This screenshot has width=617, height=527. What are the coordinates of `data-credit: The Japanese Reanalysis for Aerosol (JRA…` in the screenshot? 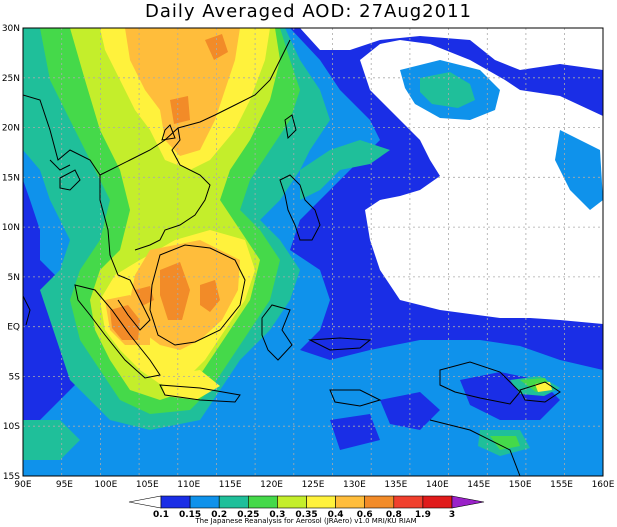 It's located at (305, 521).